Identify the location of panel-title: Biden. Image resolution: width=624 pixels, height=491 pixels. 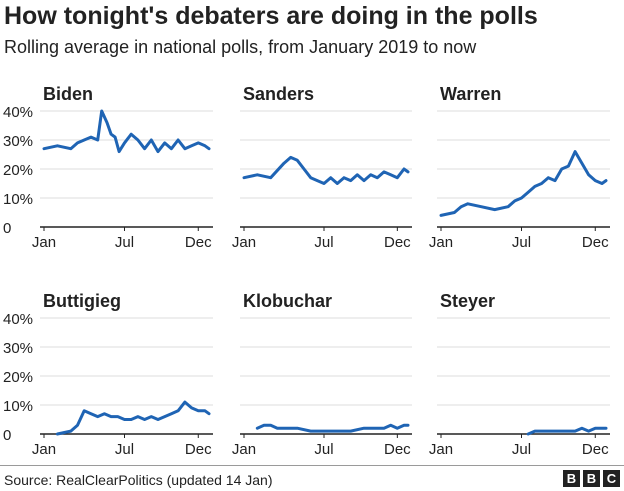
(68, 94).